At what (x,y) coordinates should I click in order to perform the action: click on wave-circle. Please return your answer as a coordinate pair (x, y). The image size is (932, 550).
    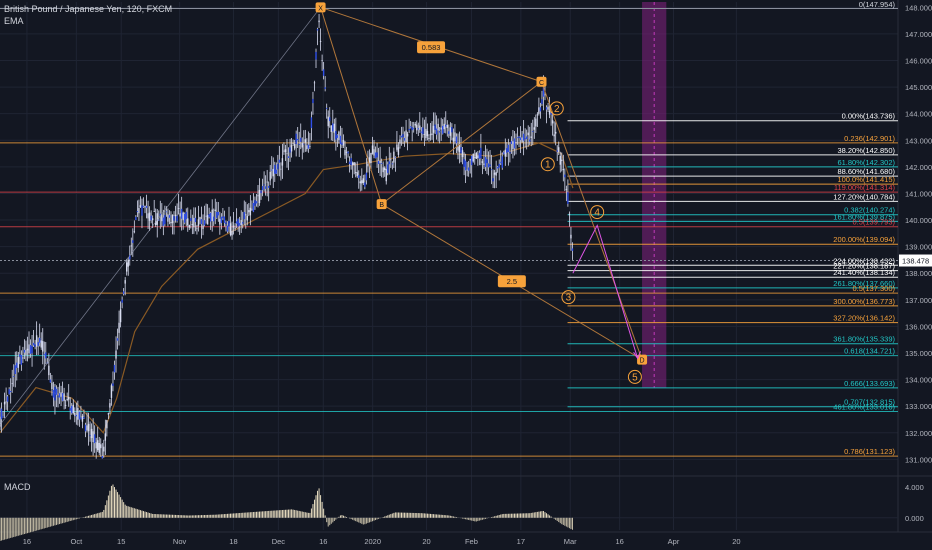
    Looking at the image, I should click on (556, 108).